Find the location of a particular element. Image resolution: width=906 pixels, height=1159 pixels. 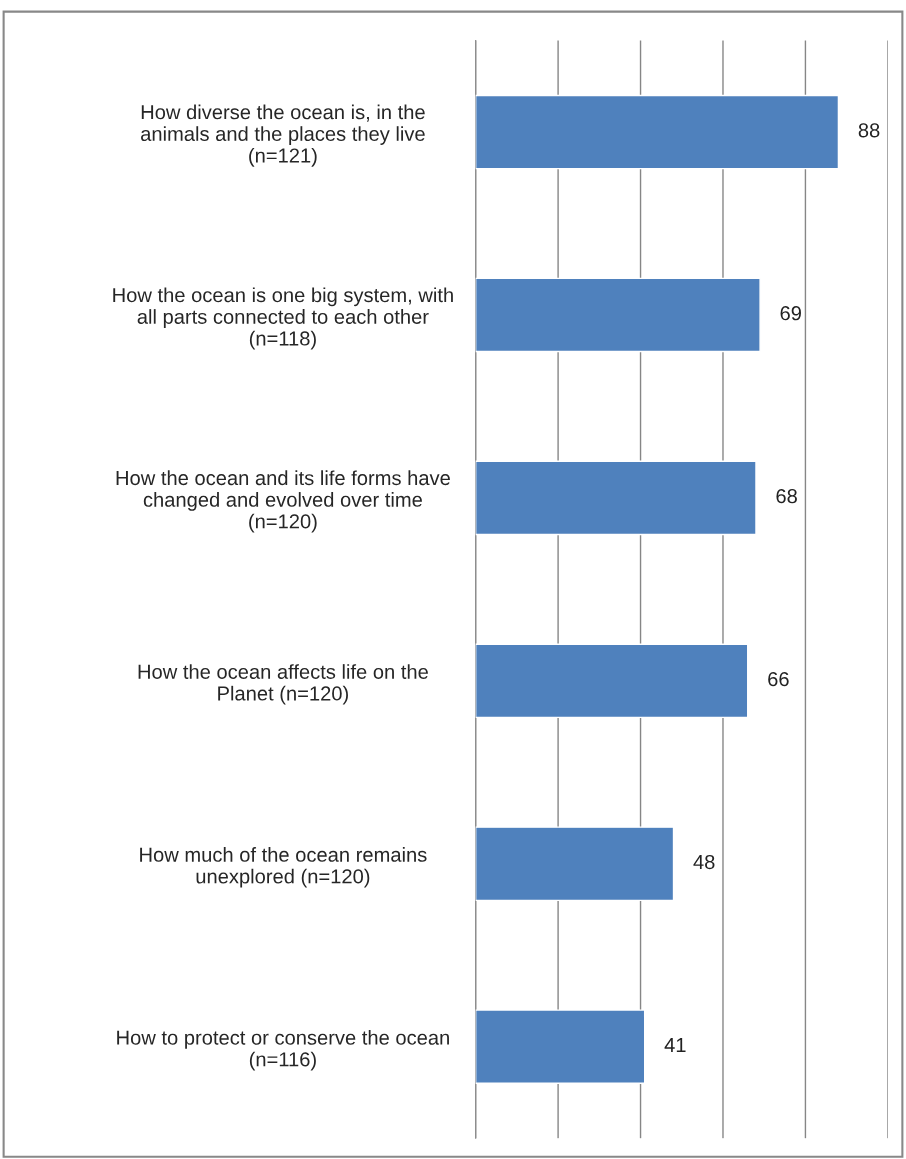

data-label: 69 is located at coordinates (790, 313).